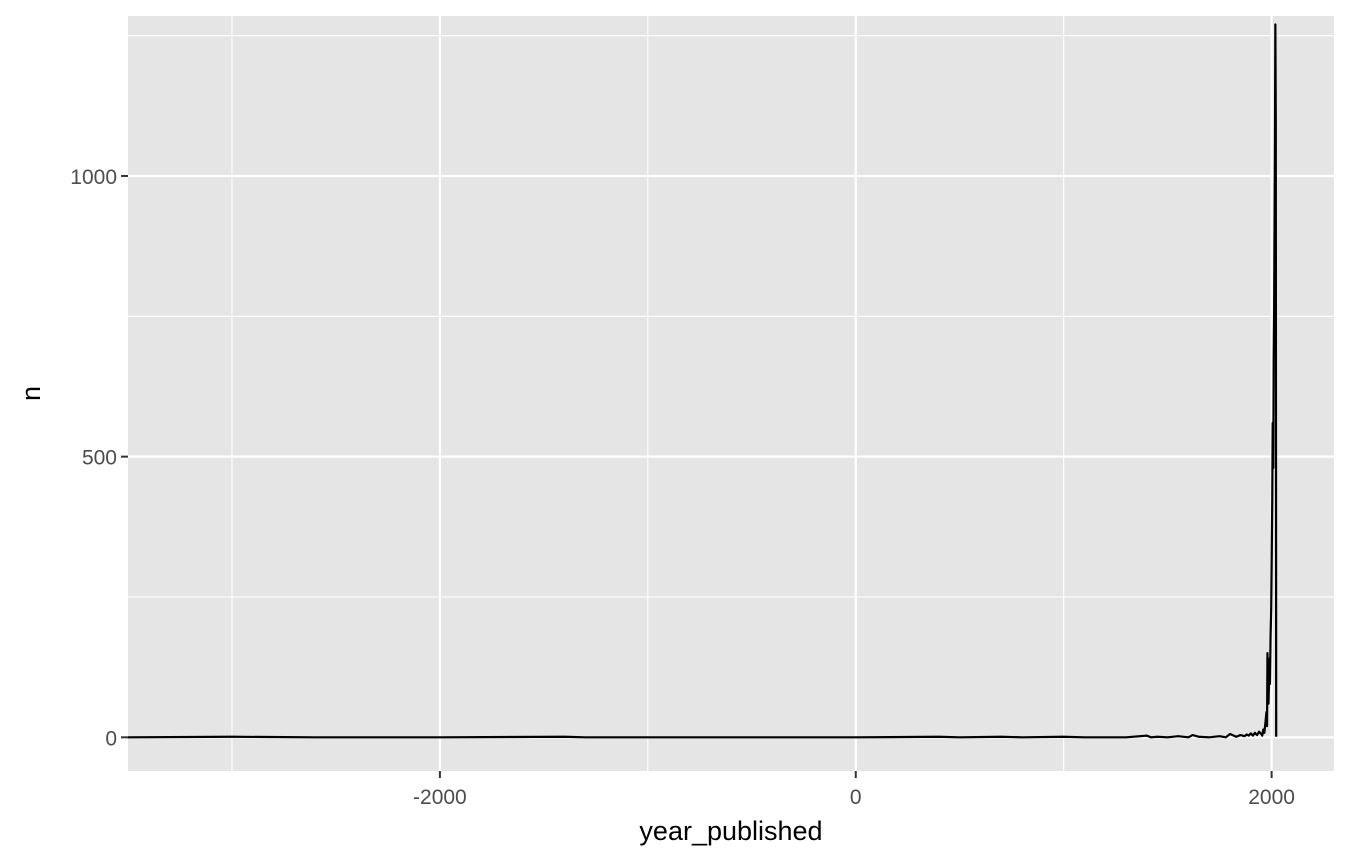 This screenshot has width=1350, height=864. I want to click on x-tick-label: -2000, so click(440, 797).